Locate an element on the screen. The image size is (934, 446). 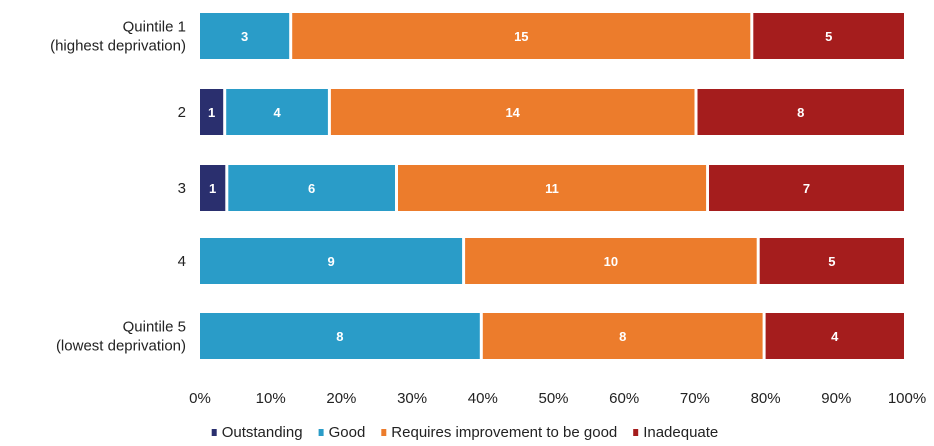
category-label: Quintile 5 is located at coordinates (154, 327).